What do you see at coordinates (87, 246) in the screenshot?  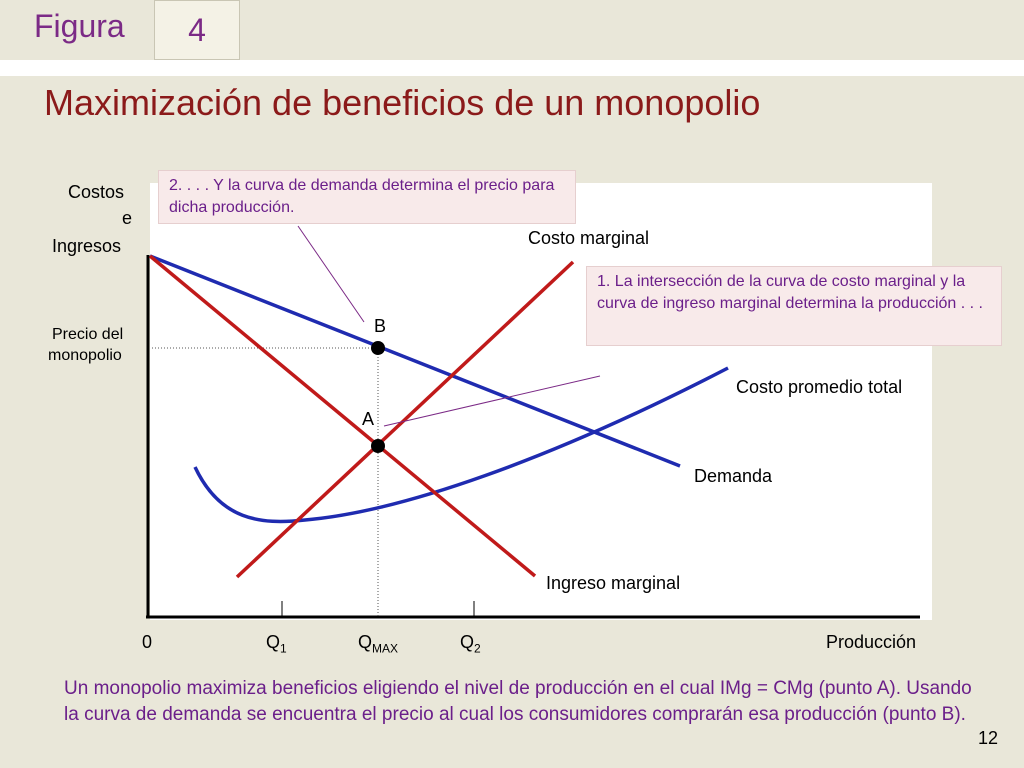 I see `y-axis-label-line3: Ingresos` at bounding box center [87, 246].